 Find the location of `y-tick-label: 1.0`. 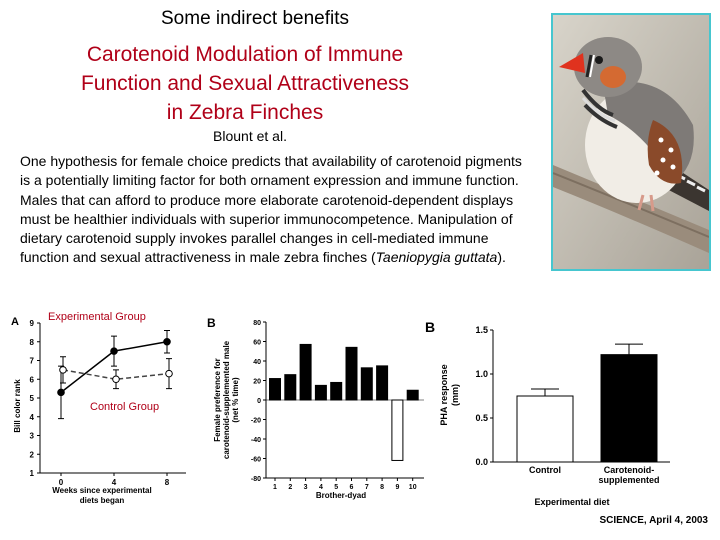

y-tick-label: 1.0 is located at coordinates (481, 374).